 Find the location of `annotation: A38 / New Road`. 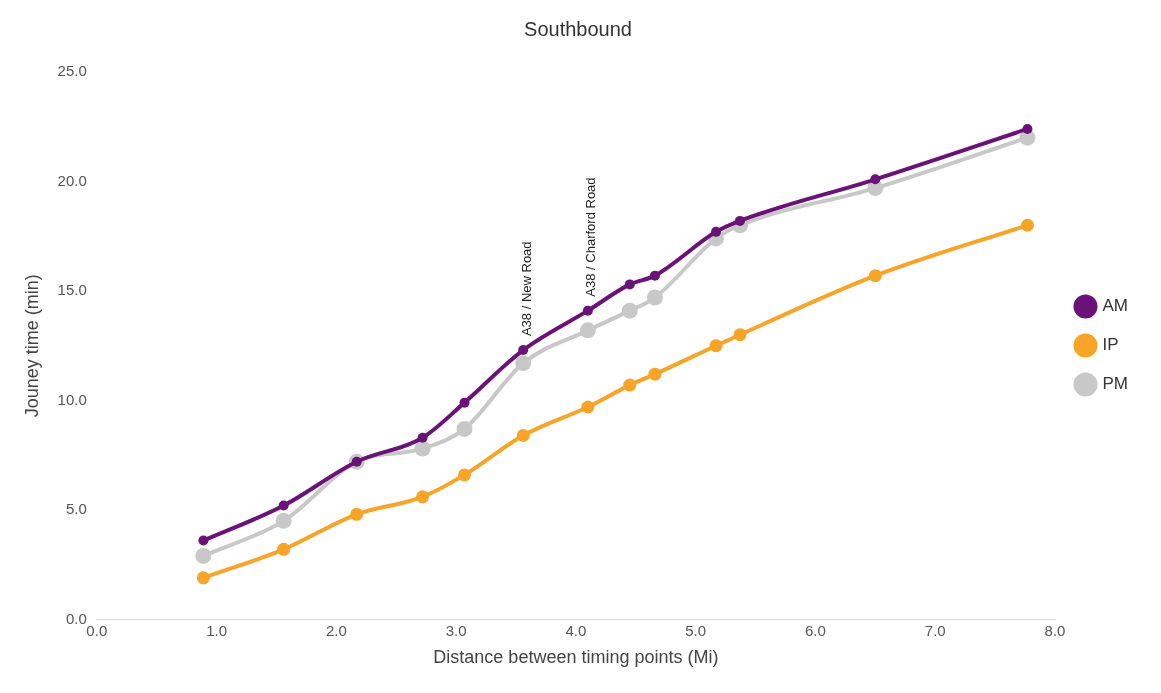

annotation: A38 / New Road is located at coordinates (526, 289).